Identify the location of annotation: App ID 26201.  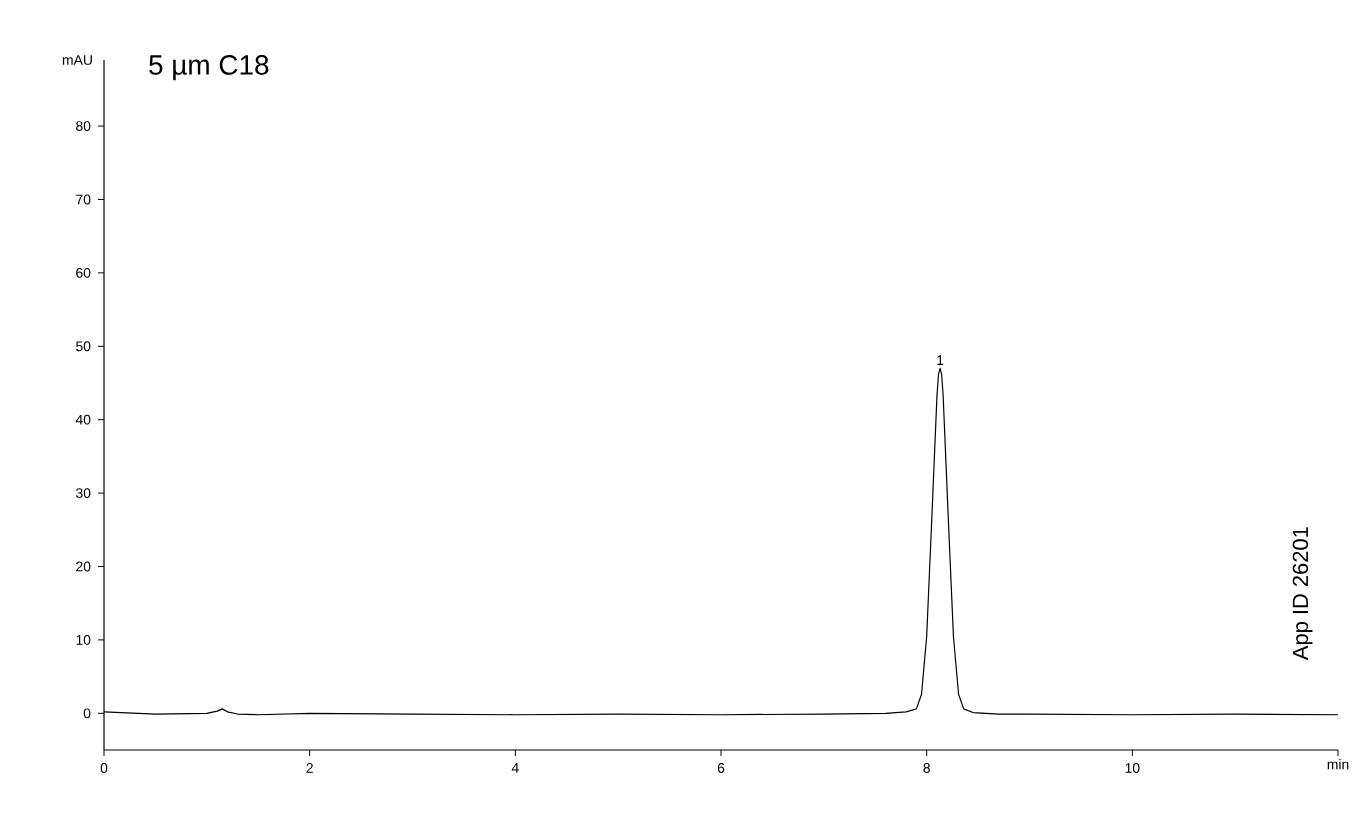
(1302, 594).